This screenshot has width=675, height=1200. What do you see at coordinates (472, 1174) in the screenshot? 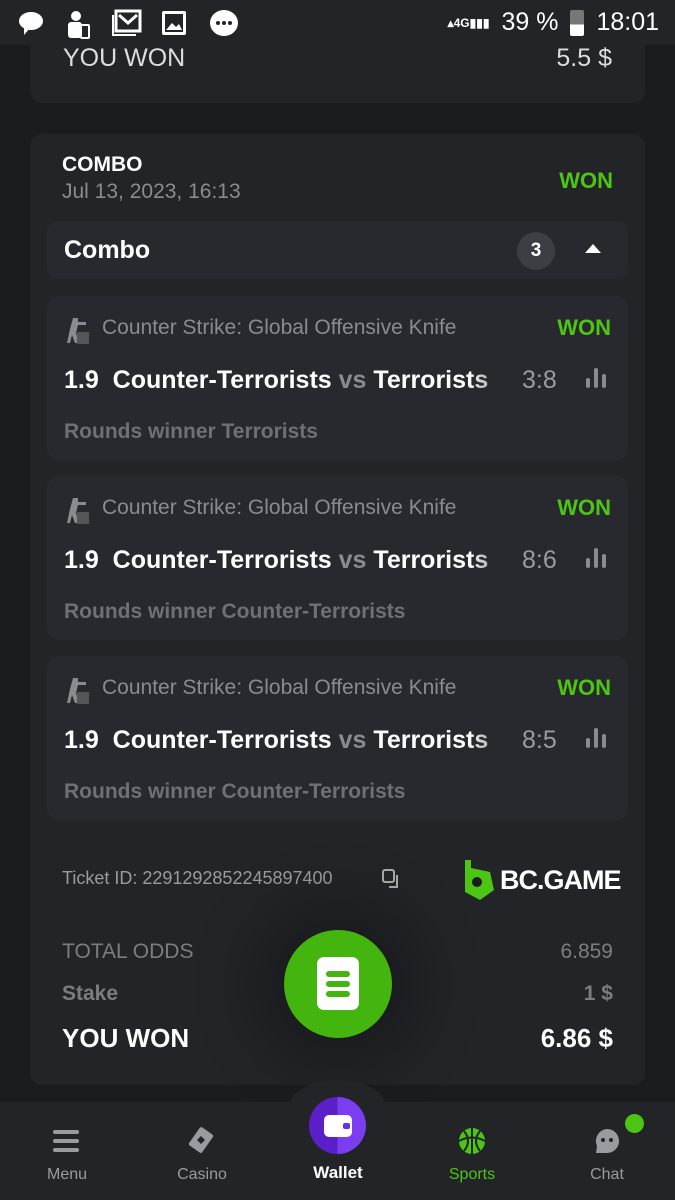
I see `nav-sports-label: Sports` at bounding box center [472, 1174].